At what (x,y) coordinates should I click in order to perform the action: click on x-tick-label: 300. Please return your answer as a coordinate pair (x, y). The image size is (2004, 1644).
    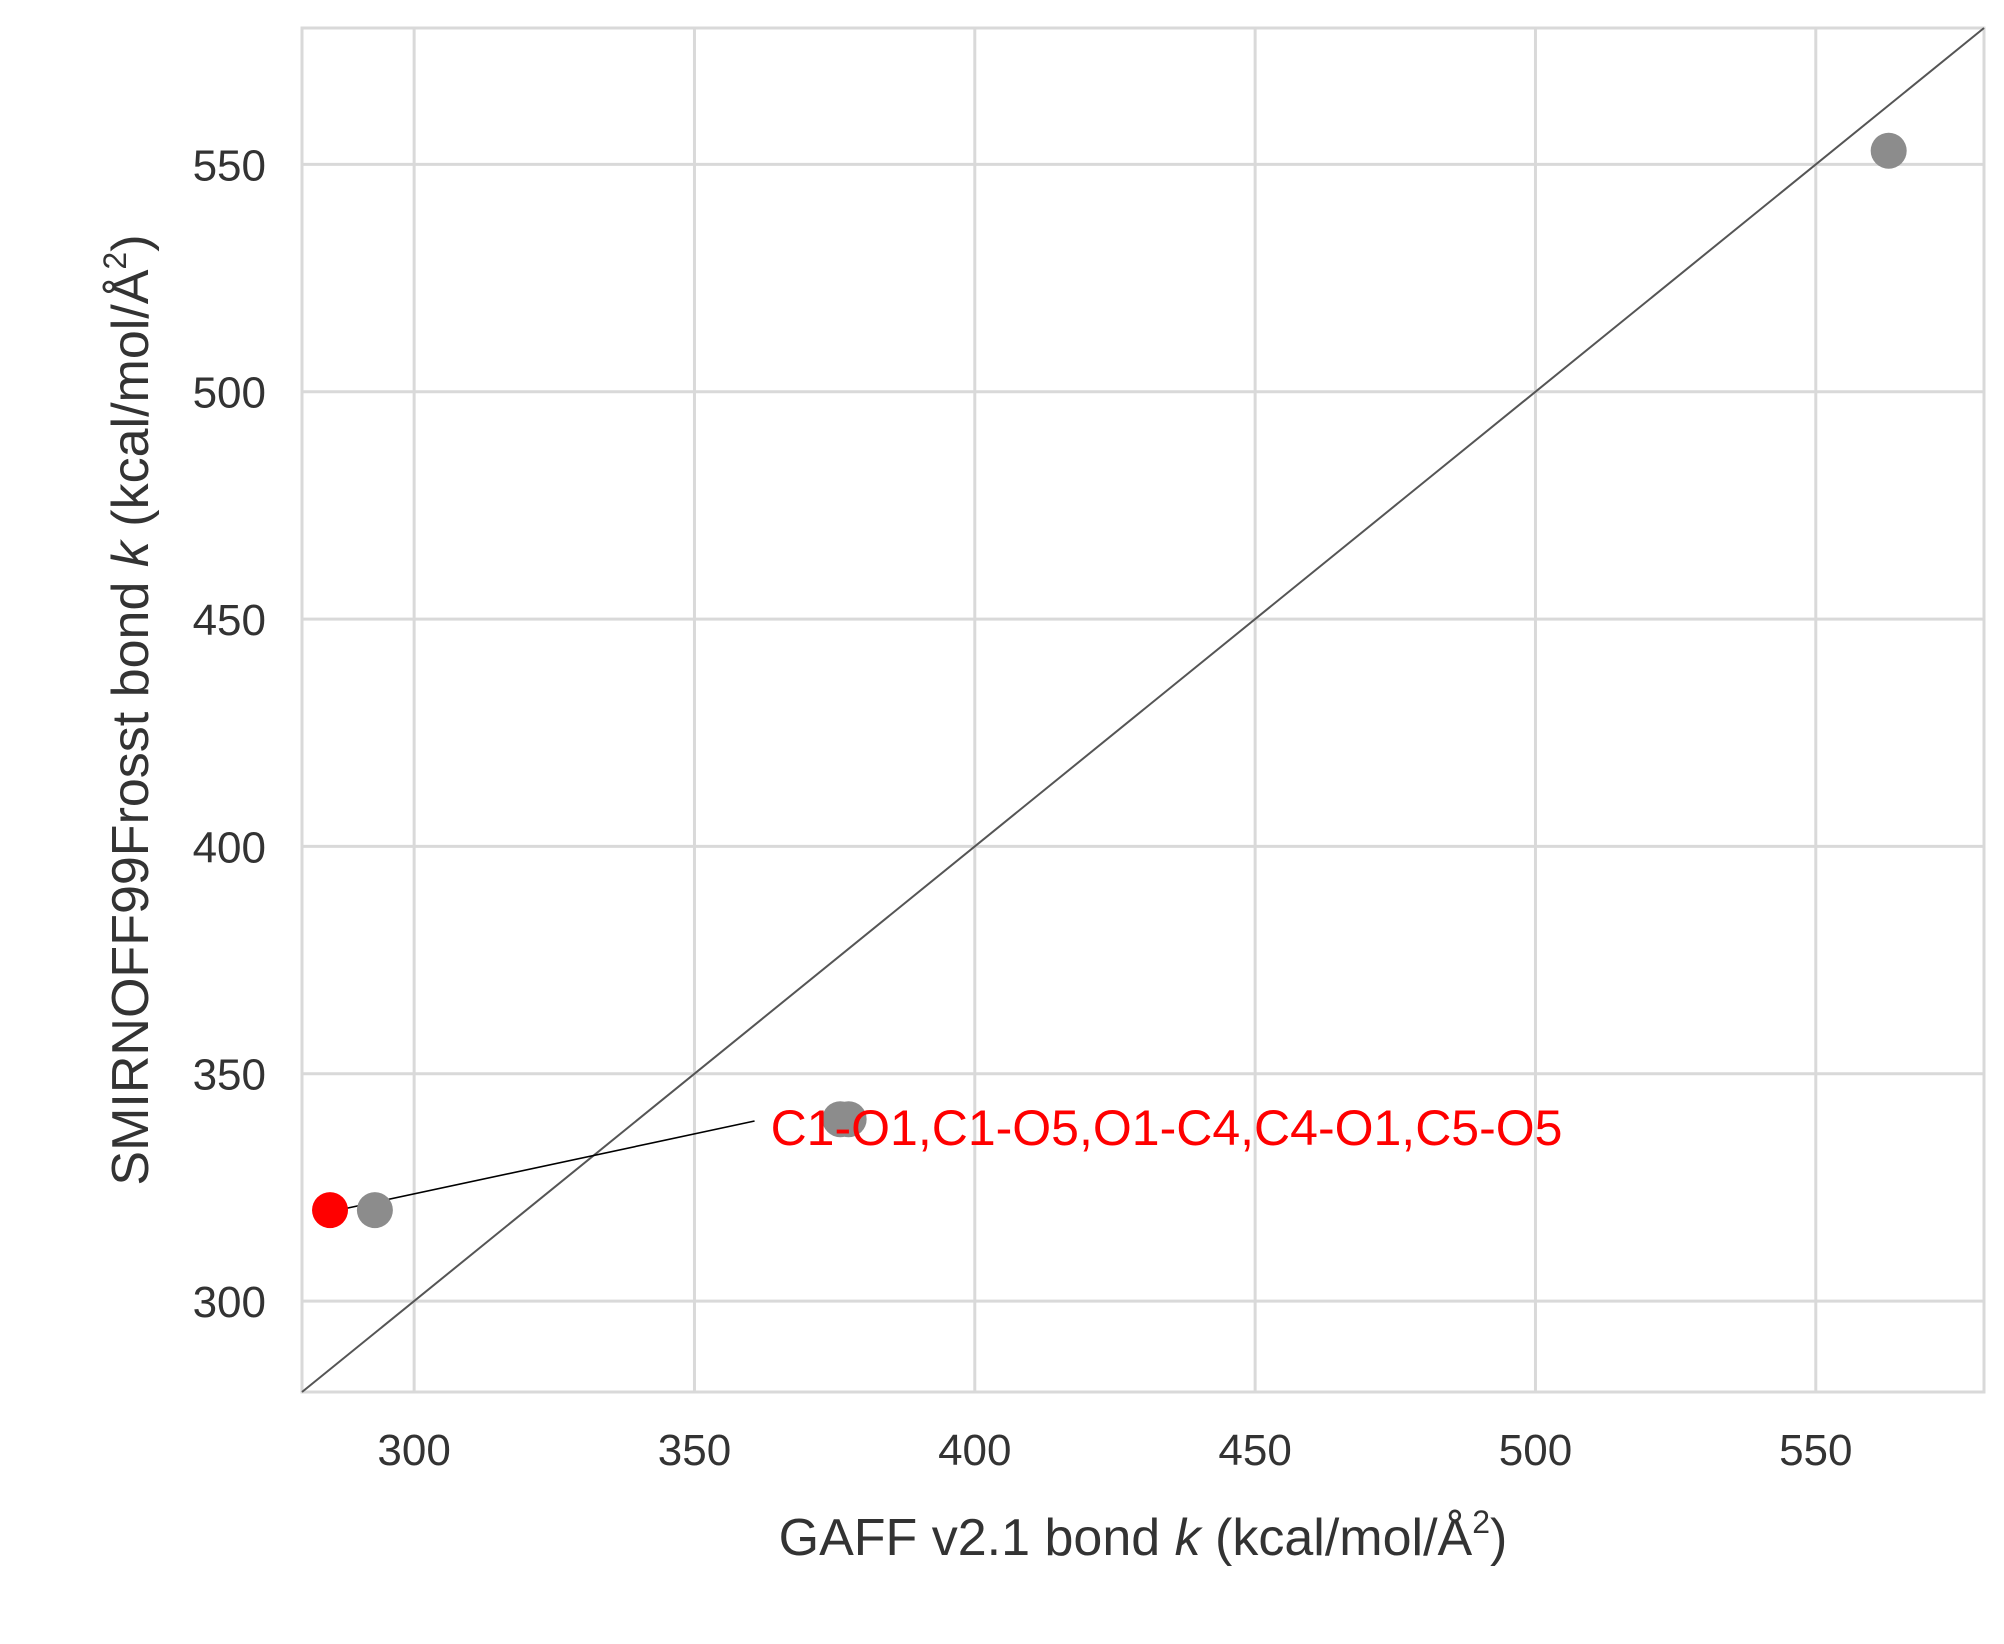
    Looking at the image, I should click on (413, 1450).